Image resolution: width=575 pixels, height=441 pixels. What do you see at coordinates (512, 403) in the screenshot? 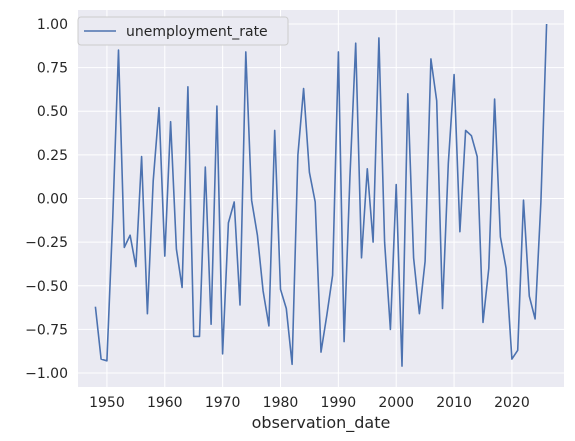
I see `x-tick-label: 2020` at bounding box center [512, 403].